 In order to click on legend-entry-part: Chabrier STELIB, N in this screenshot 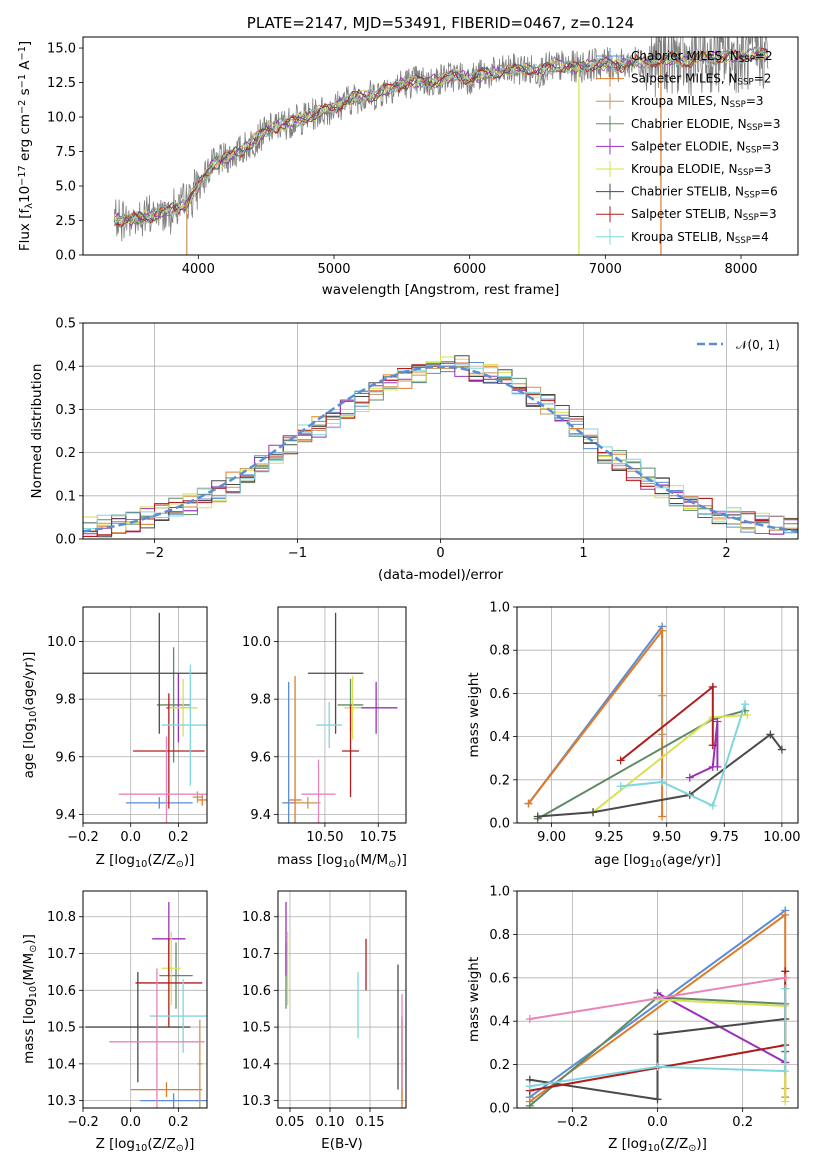, I will do `click(687, 192)`.